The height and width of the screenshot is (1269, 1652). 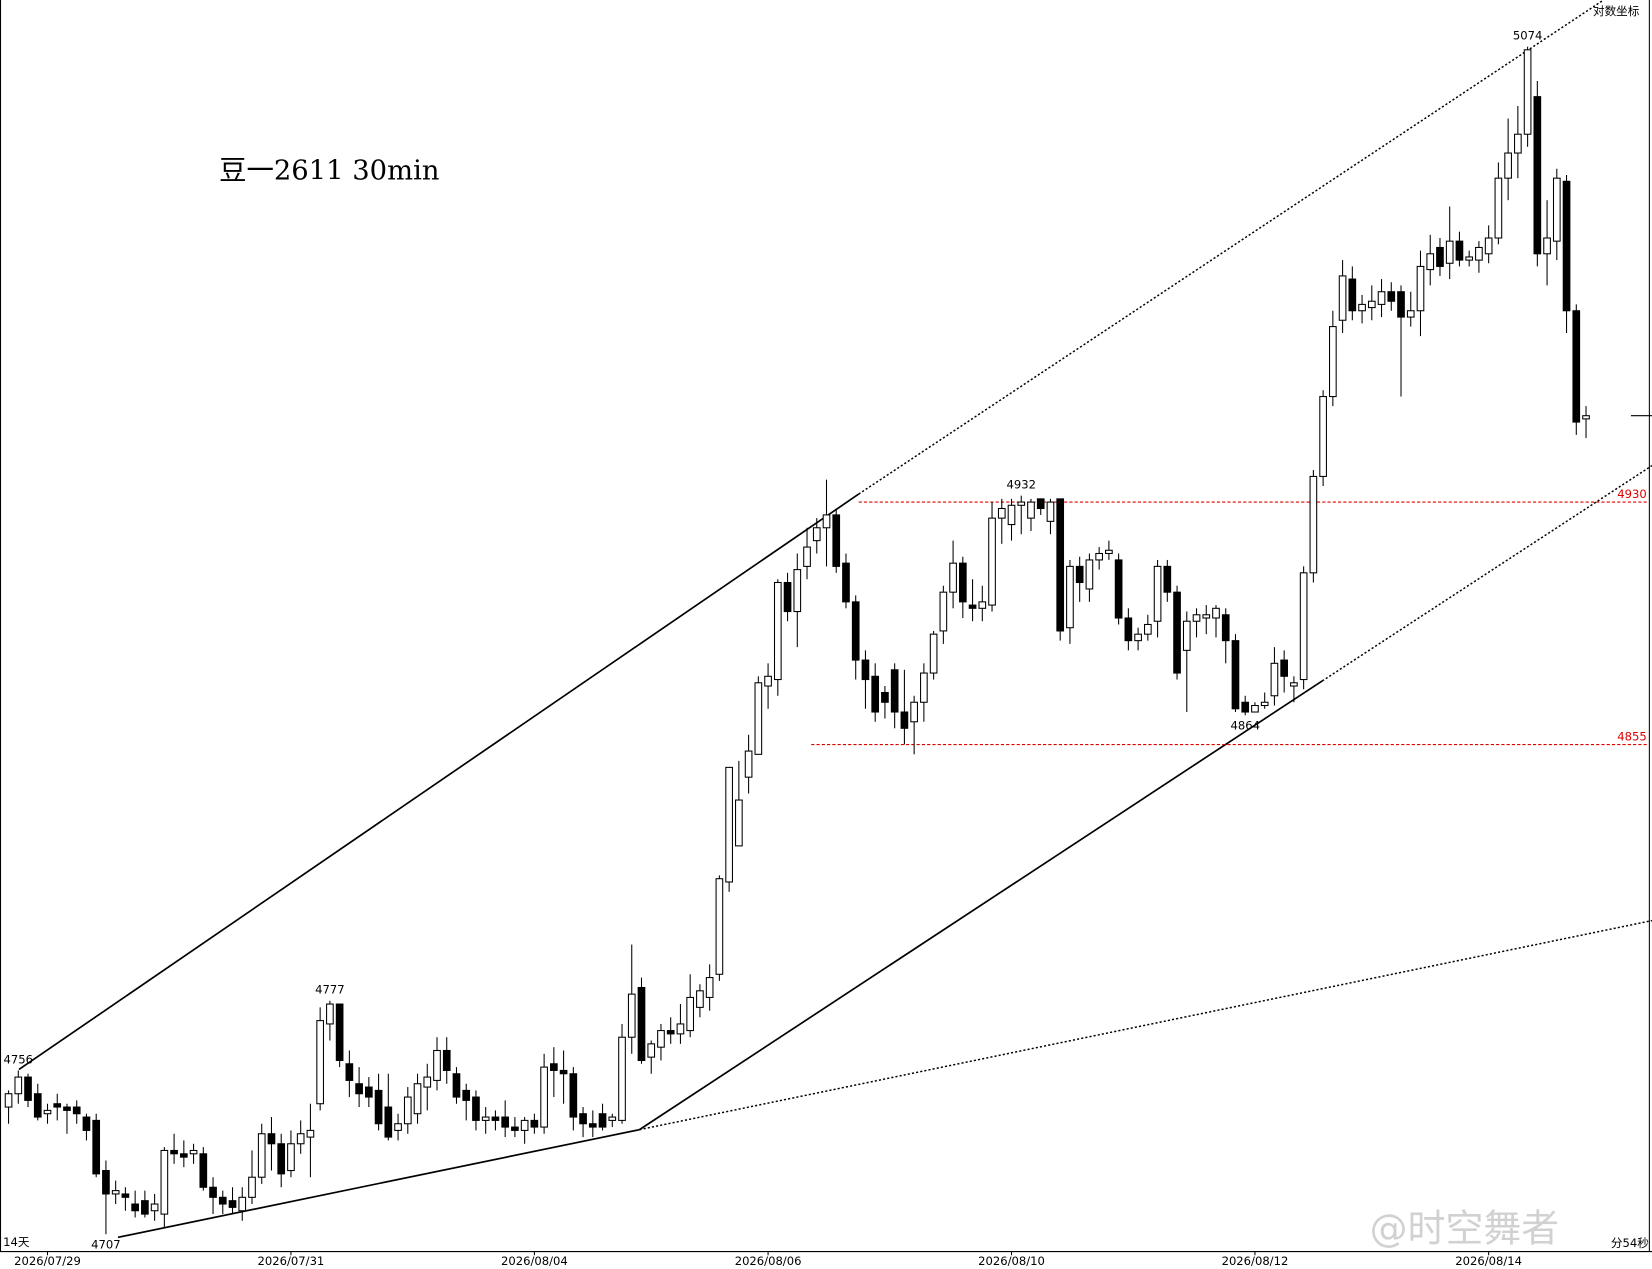 What do you see at coordinates (47, 1261) in the screenshot?
I see `x-tick-label: 2026/07/29` at bounding box center [47, 1261].